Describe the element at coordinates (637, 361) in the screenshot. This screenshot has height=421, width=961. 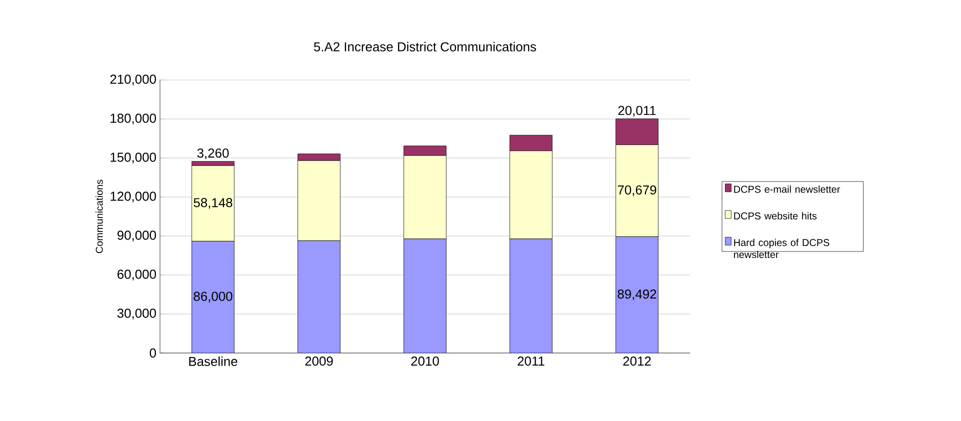
I see `x-tick-label: 2012` at that location.